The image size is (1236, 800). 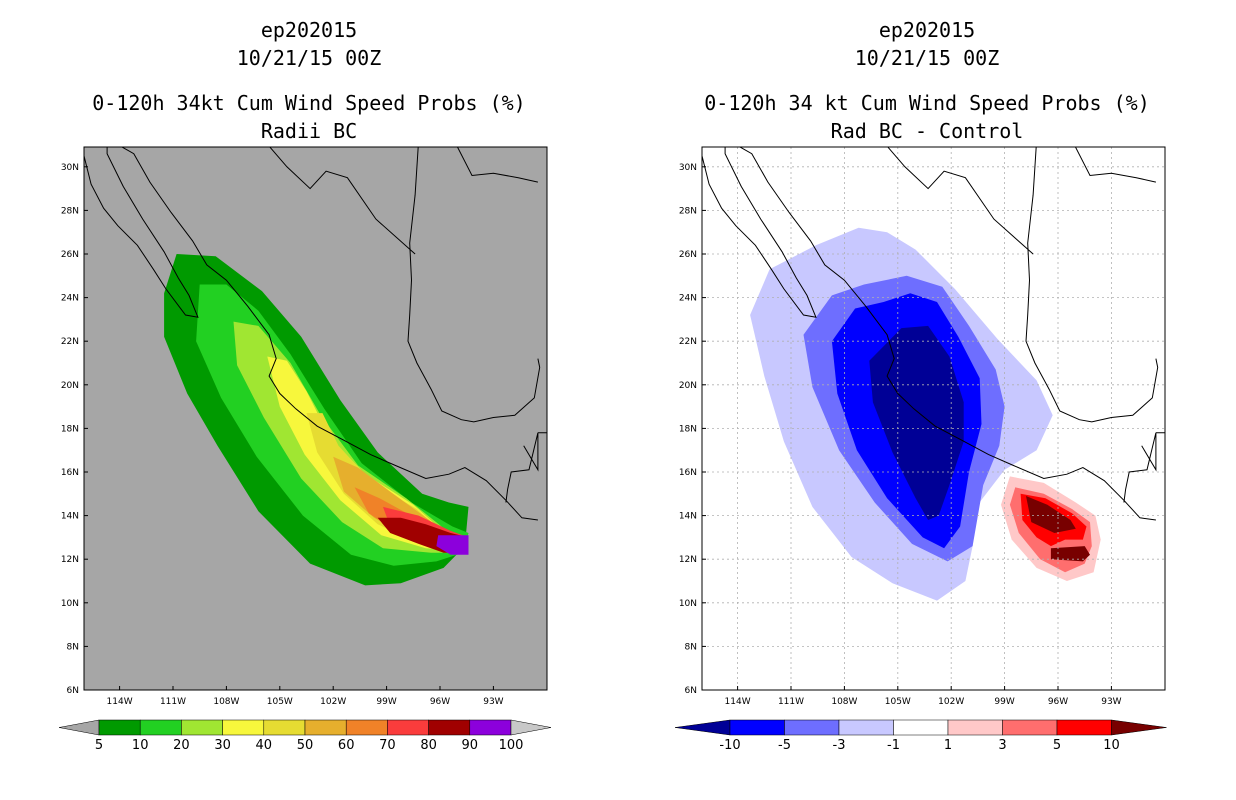 I want to click on colorbar-label--3: -3, so click(x=839, y=745).